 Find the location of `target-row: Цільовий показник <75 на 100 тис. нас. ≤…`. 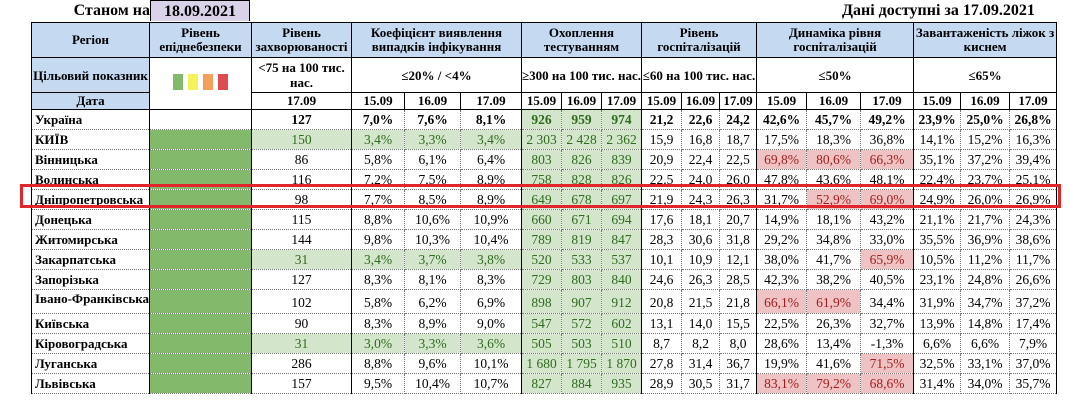

target-row: Цільовий показник <75 на 100 тис. нас. ≤… is located at coordinates (544, 83).